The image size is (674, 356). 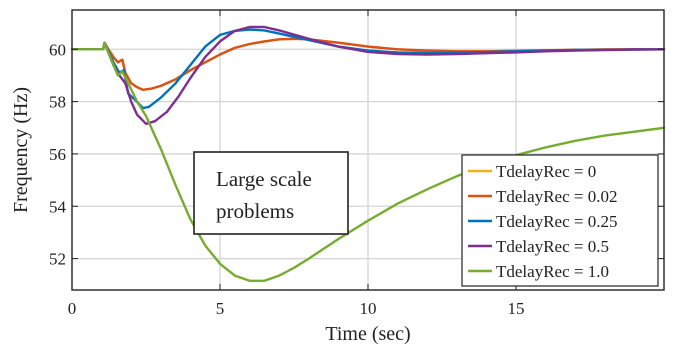 I want to click on x-axis-label: Time (sec), so click(x=367, y=334).